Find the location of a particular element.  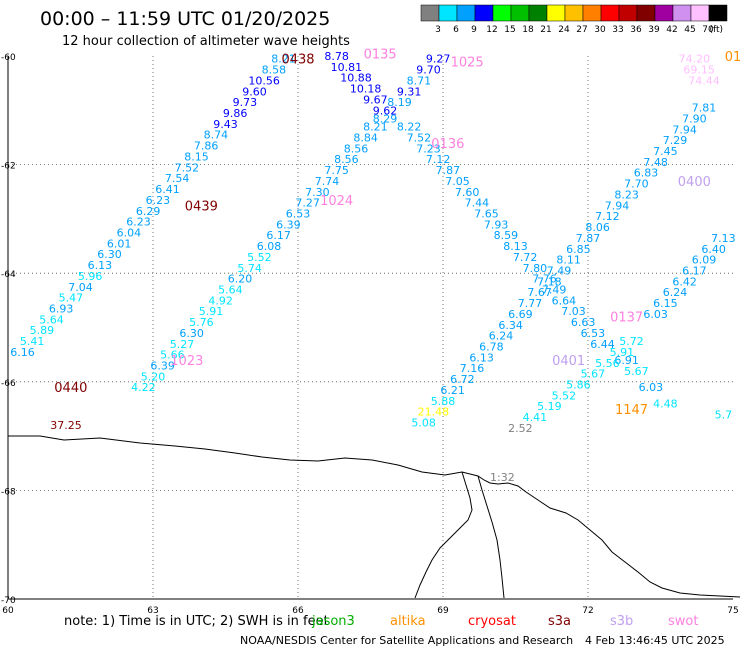

lat-tick-label: -68 is located at coordinates (8, 492).